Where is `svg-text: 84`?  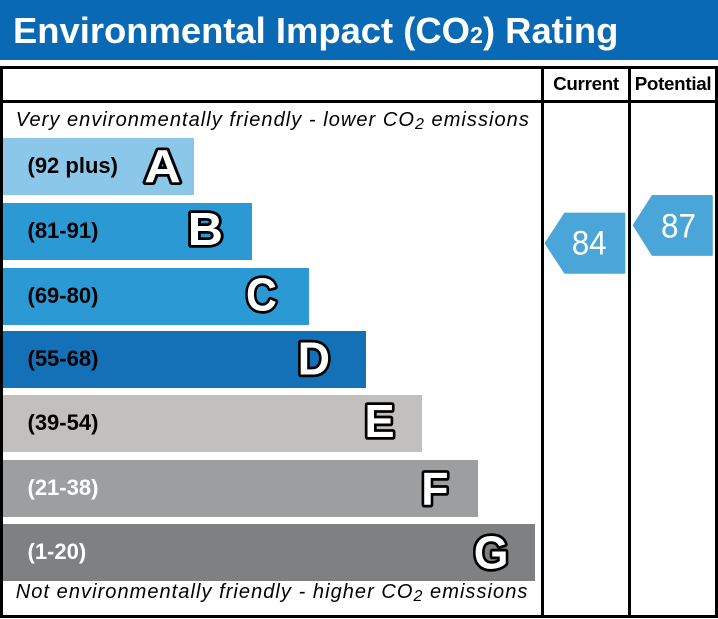 svg-text: 84 is located at coordinates (589, 243).